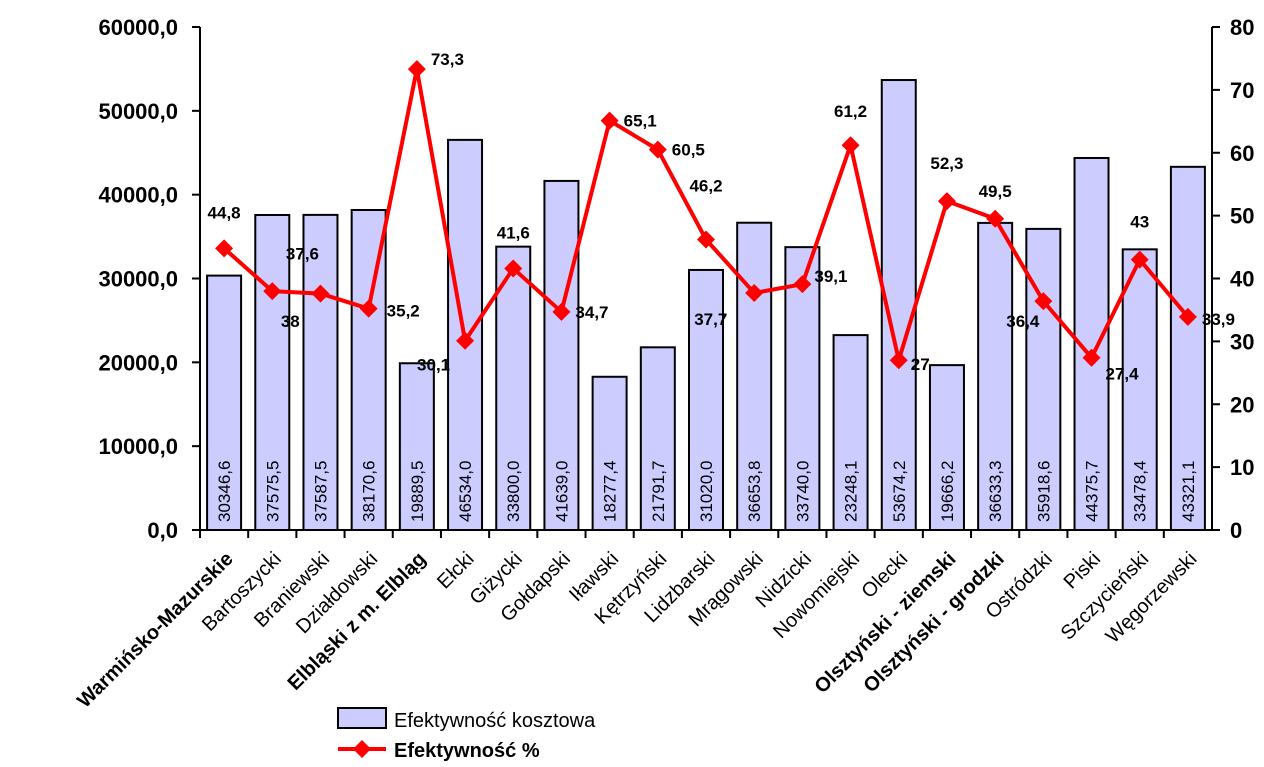  I want to click on line-point-label: 65,1, so click(640, 121).